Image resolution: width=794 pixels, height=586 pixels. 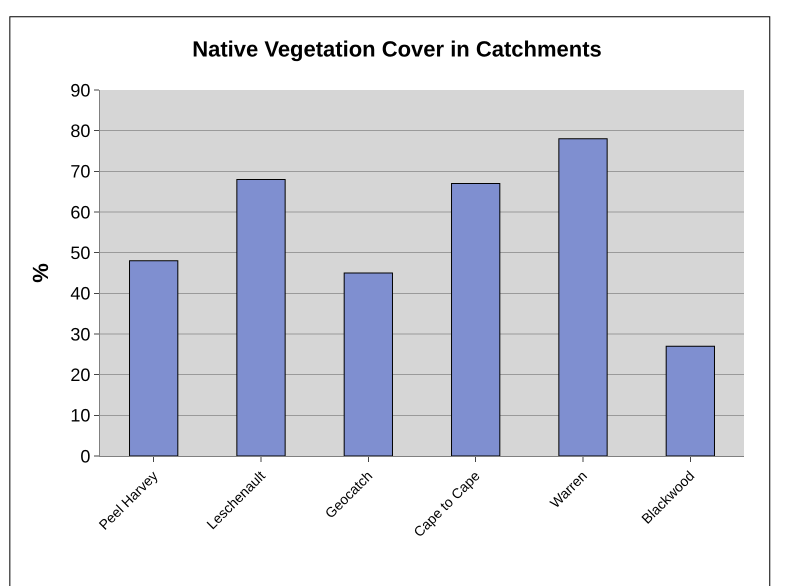 I want to click on y-tick-label: 60, so click(x=80, y=212).